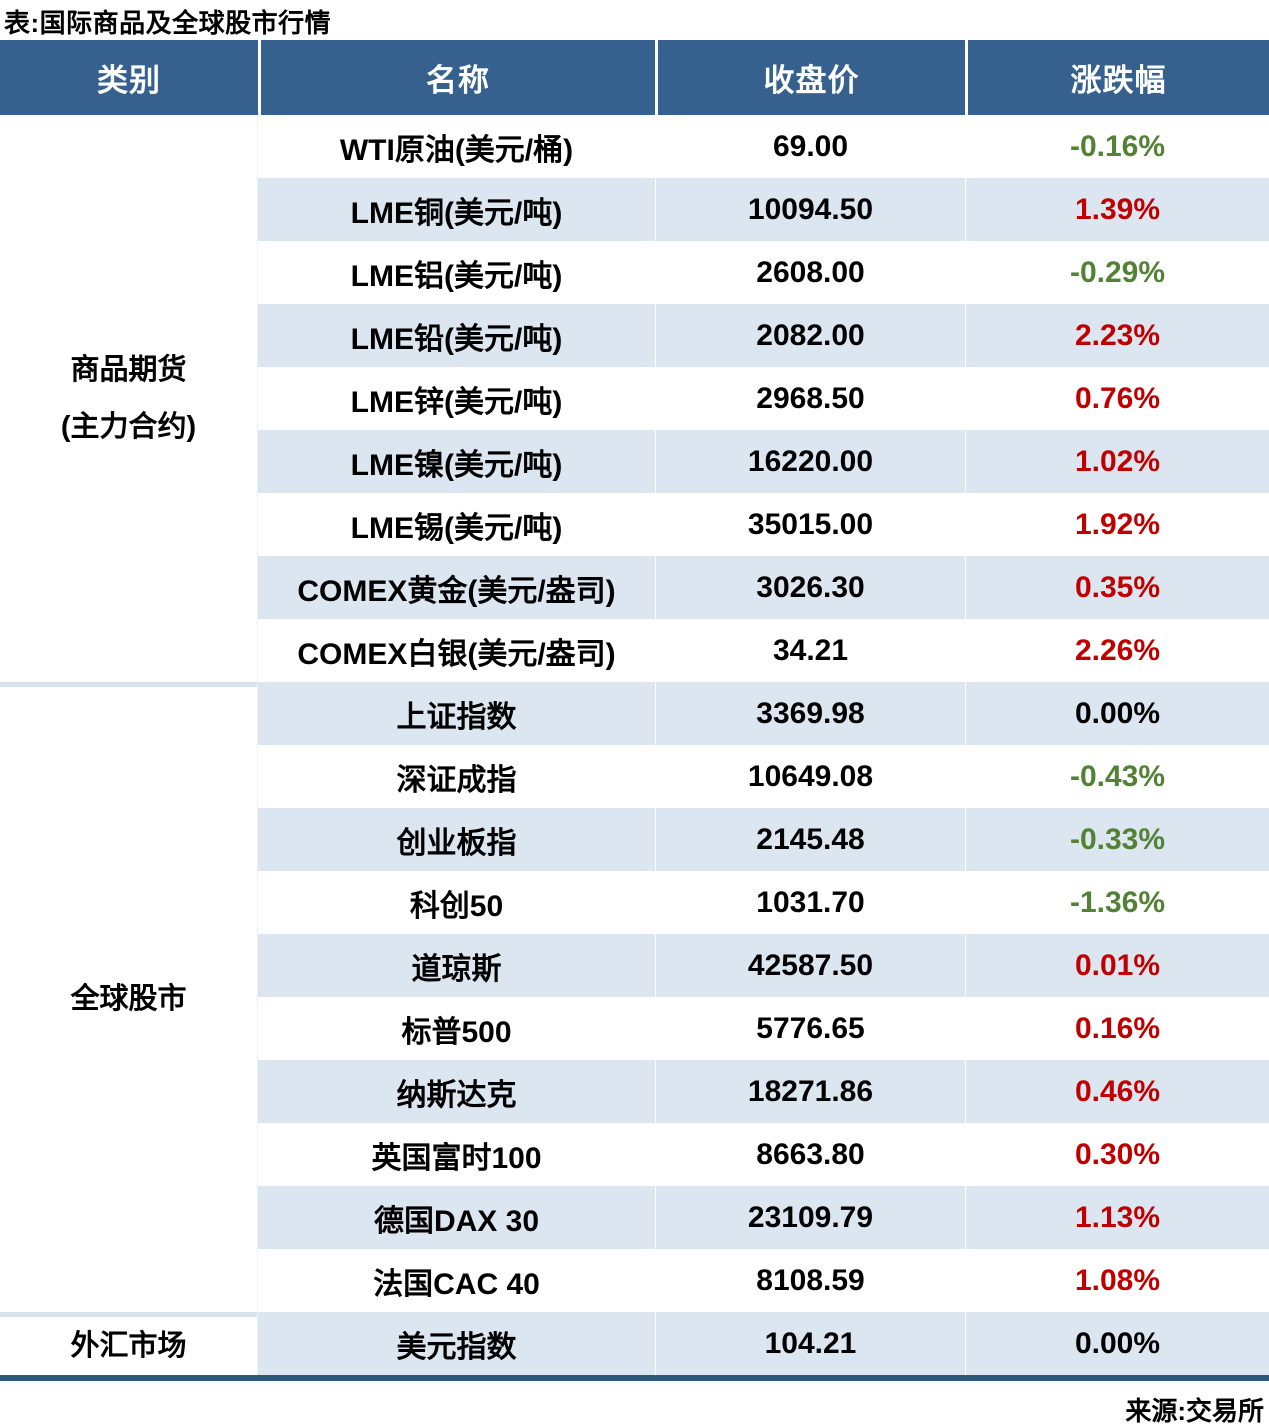 The height and width of the screenshot is (1427, 1269). Describe the element at coordinates (810, 272) in the screenshot. I see `close-price-cell: 2608.00` at that location.